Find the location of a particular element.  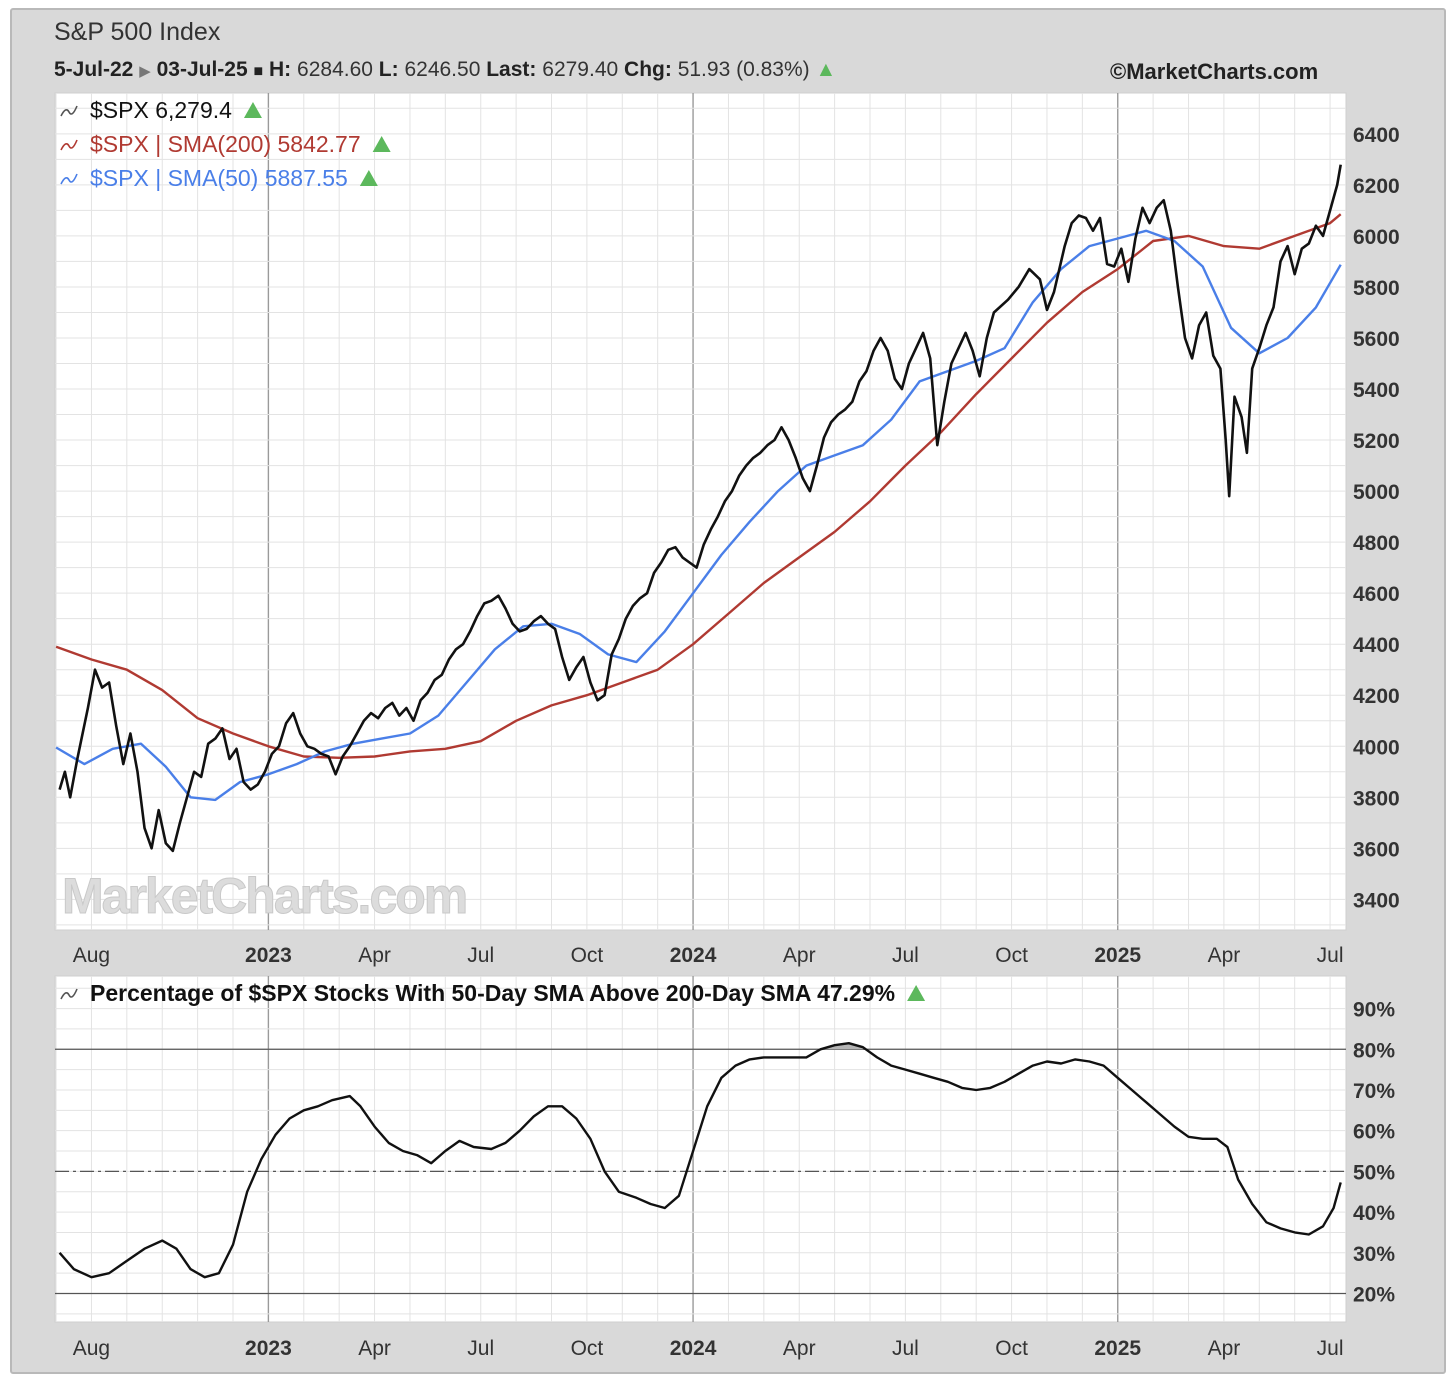

legend-label: $SPX 6,279.4 is located at coordinates (161, 110).